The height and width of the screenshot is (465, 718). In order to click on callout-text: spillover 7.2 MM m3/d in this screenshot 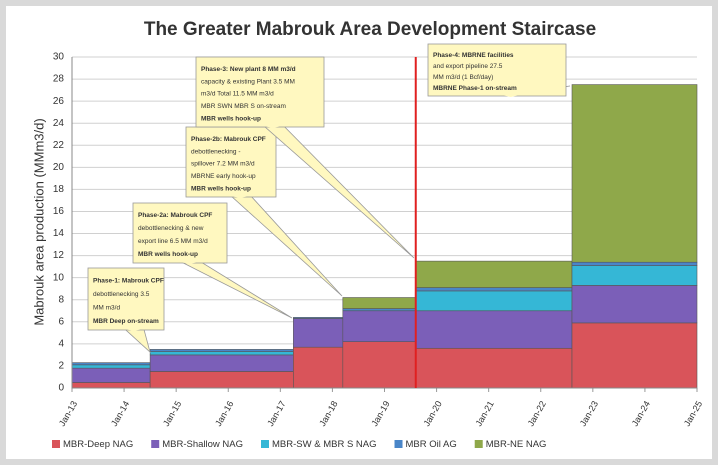, I will do `click(223, 164)`.